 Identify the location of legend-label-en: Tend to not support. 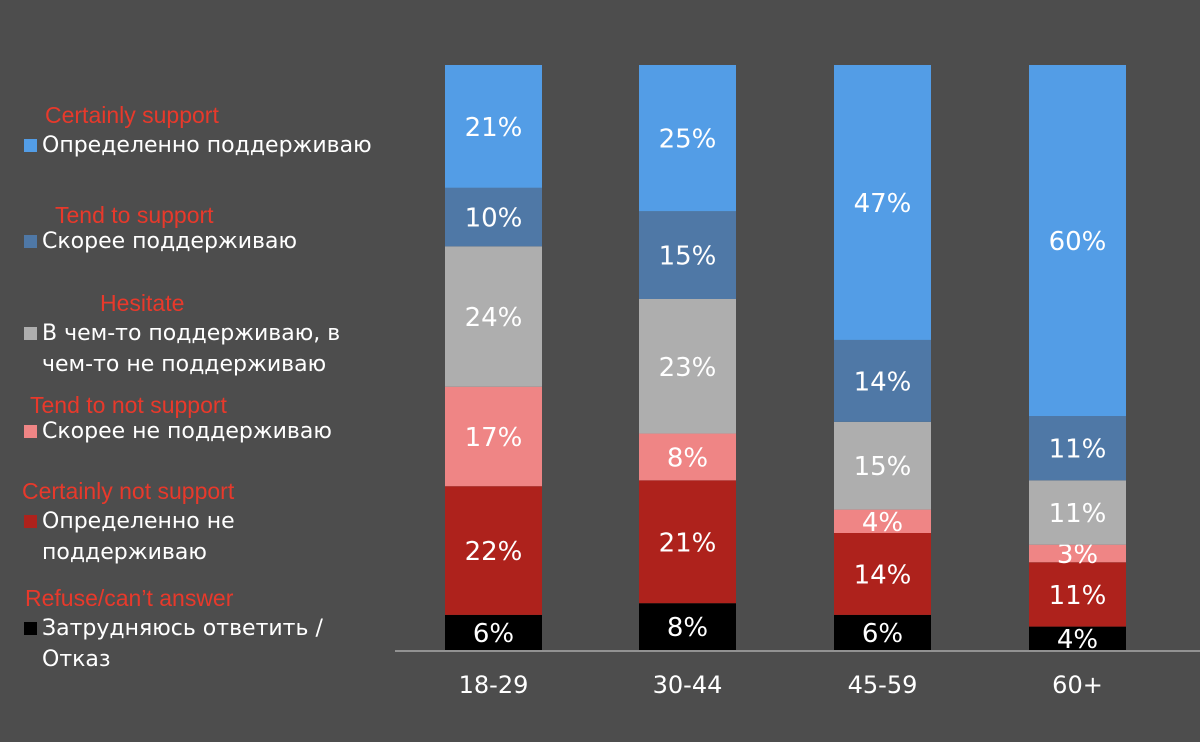
(128, 405).